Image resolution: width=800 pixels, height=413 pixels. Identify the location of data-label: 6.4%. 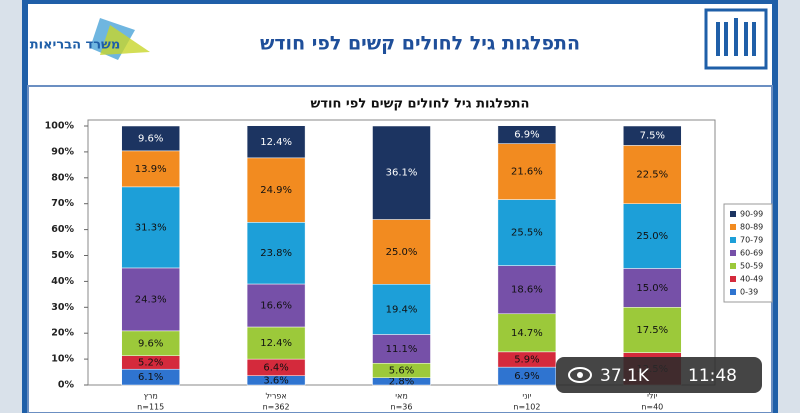
(275, 367).